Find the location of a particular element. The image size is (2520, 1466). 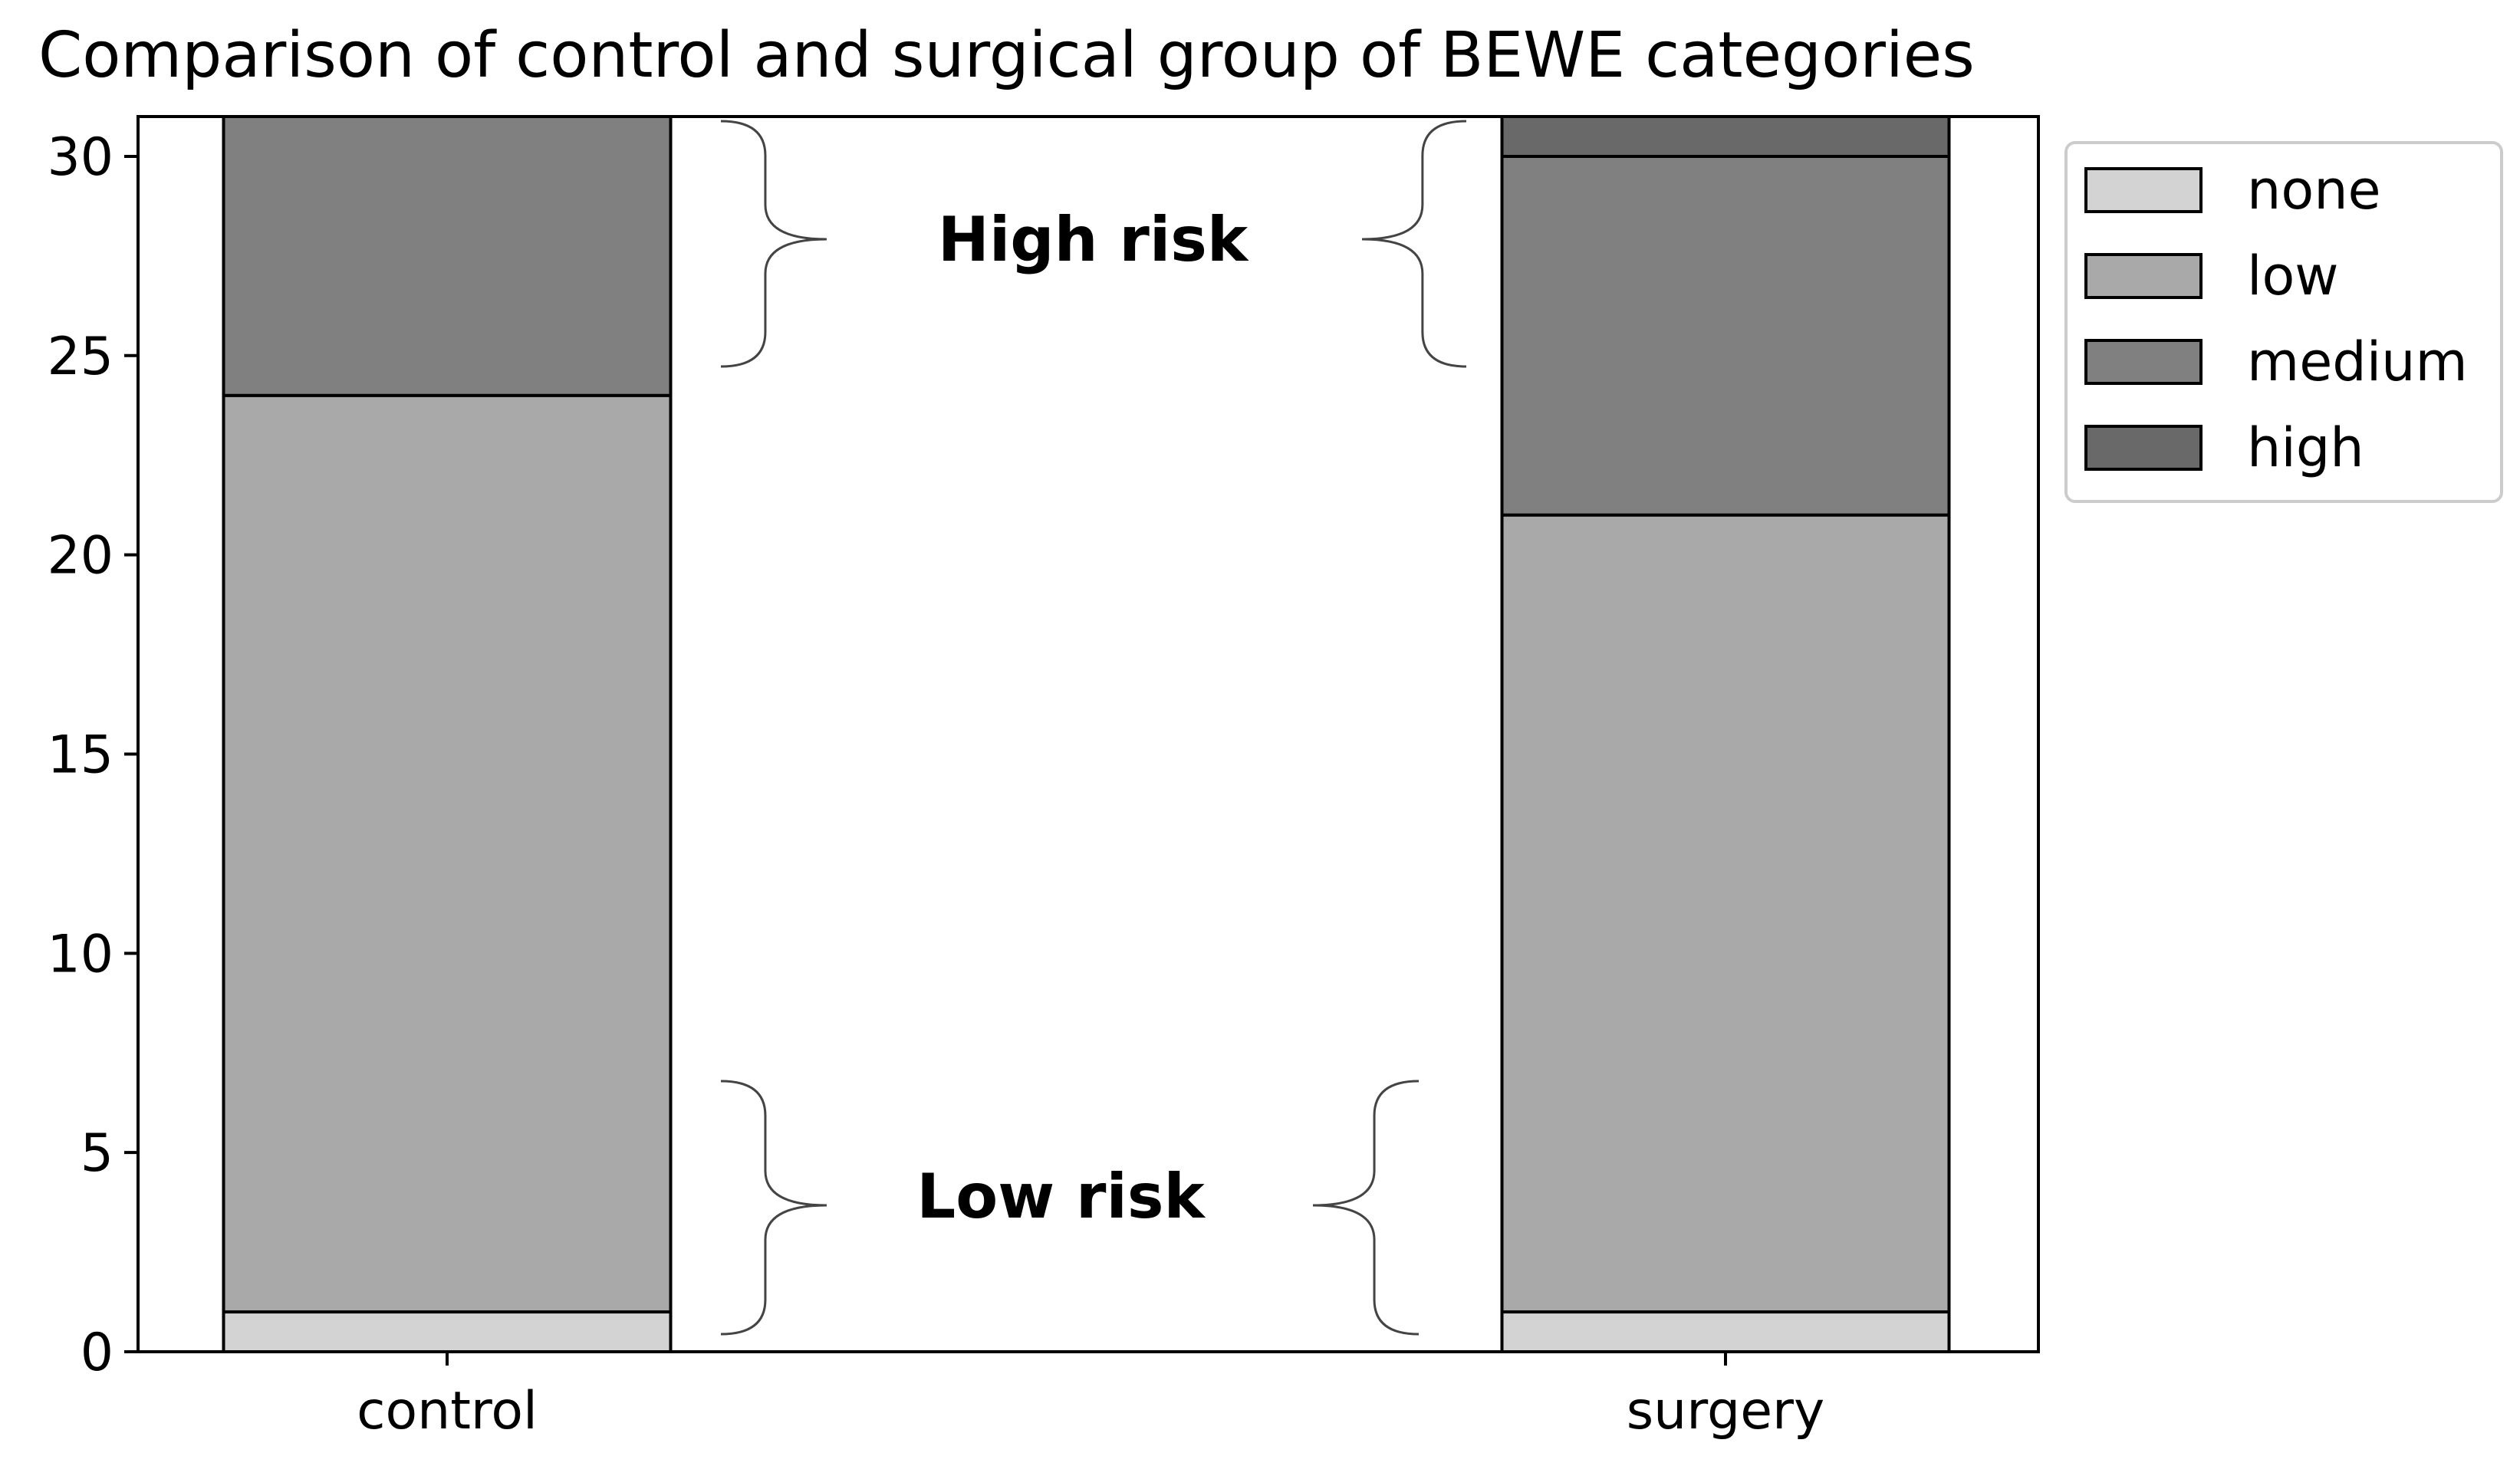

y-axis: 0 5 10 15 20 25 30 is located at coordinates (92, 755).